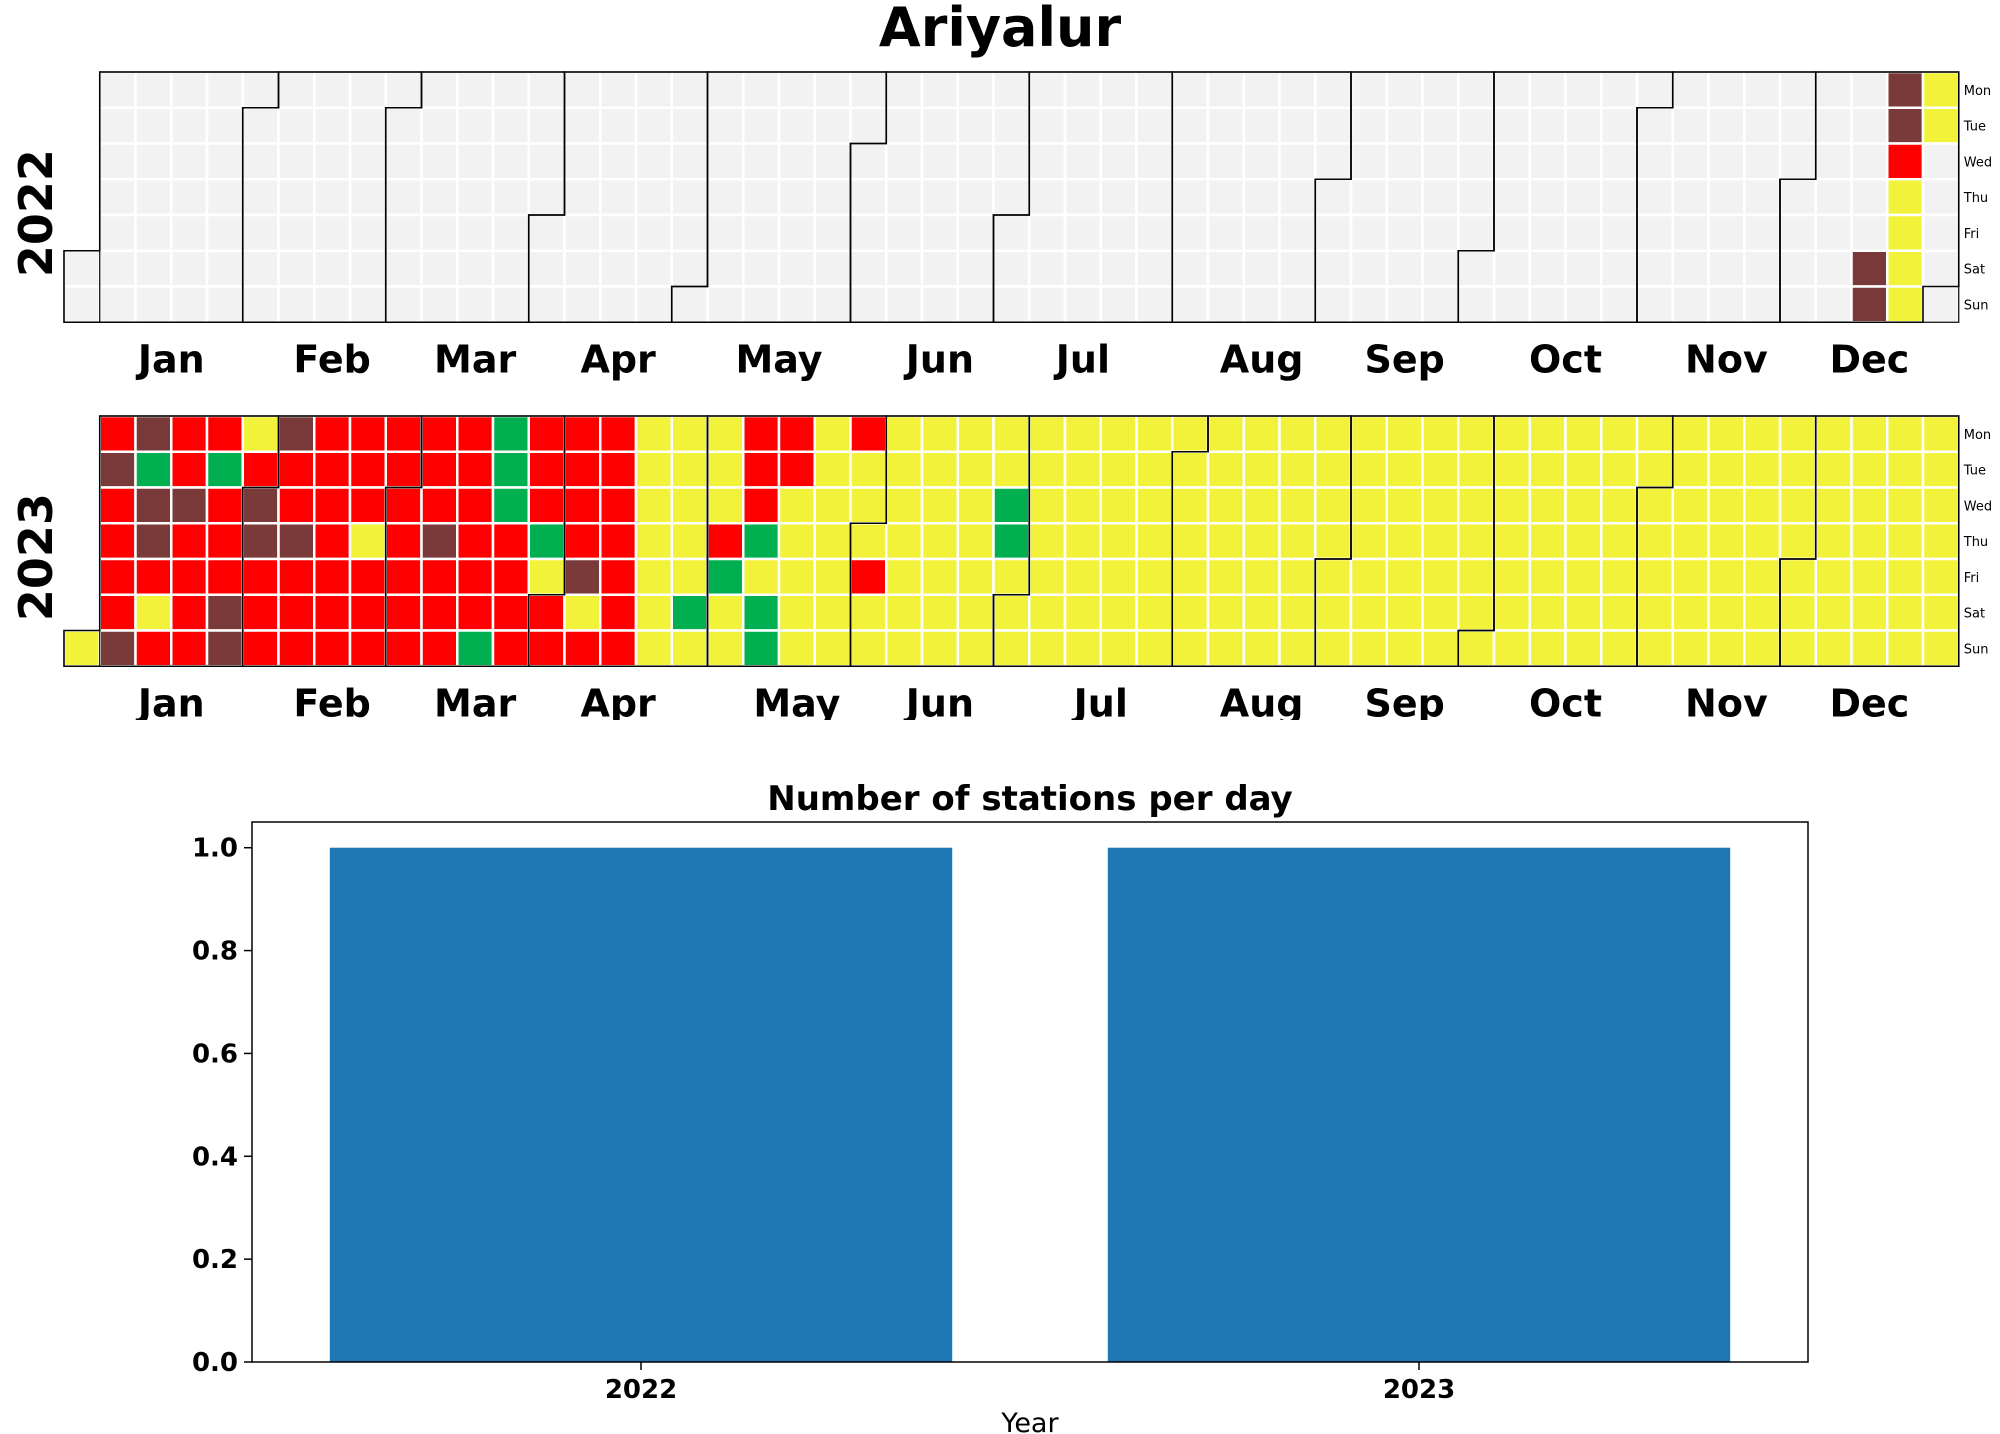 The width and height of the screenshot is (2000, 1434). What do you see at coordinates (1977, 435) in the screenshot?
I see `weekday-label: Mon` at bounding box center [1977, 435].